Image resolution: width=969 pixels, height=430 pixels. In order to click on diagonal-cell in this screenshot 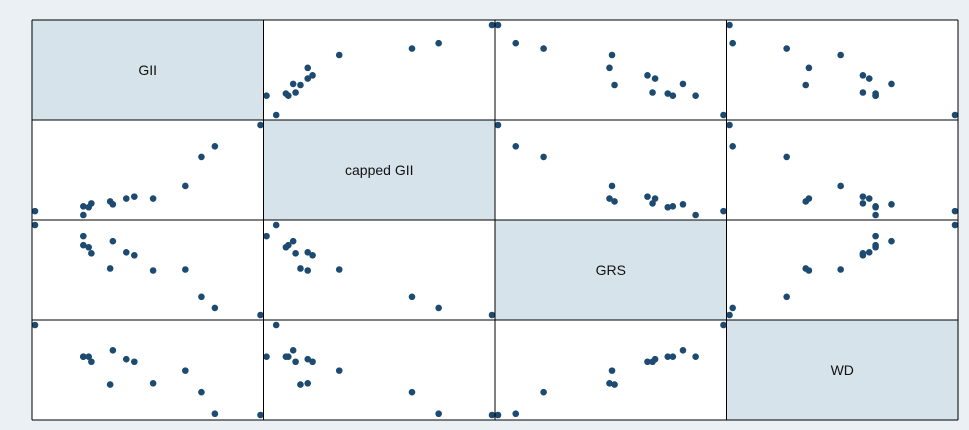, I will do `click(611, 270)`.